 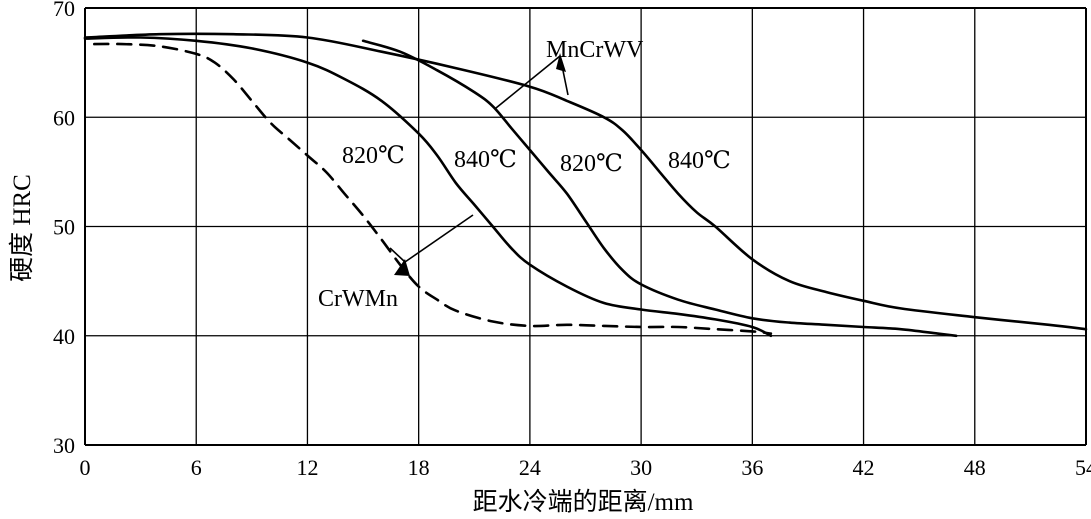 What do you see at coordinates (975, 467) in the screenshot?
I see `x-tick-label: 48` at bounding box center [975, 467].